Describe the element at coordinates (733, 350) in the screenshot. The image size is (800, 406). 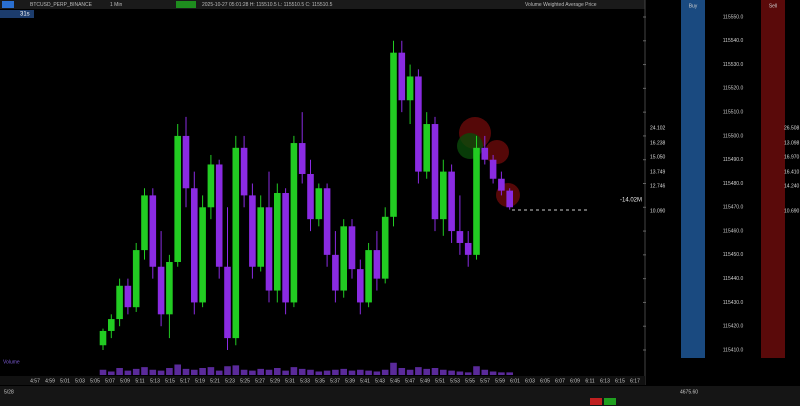
I see `price-label: 115410.0` at that location.